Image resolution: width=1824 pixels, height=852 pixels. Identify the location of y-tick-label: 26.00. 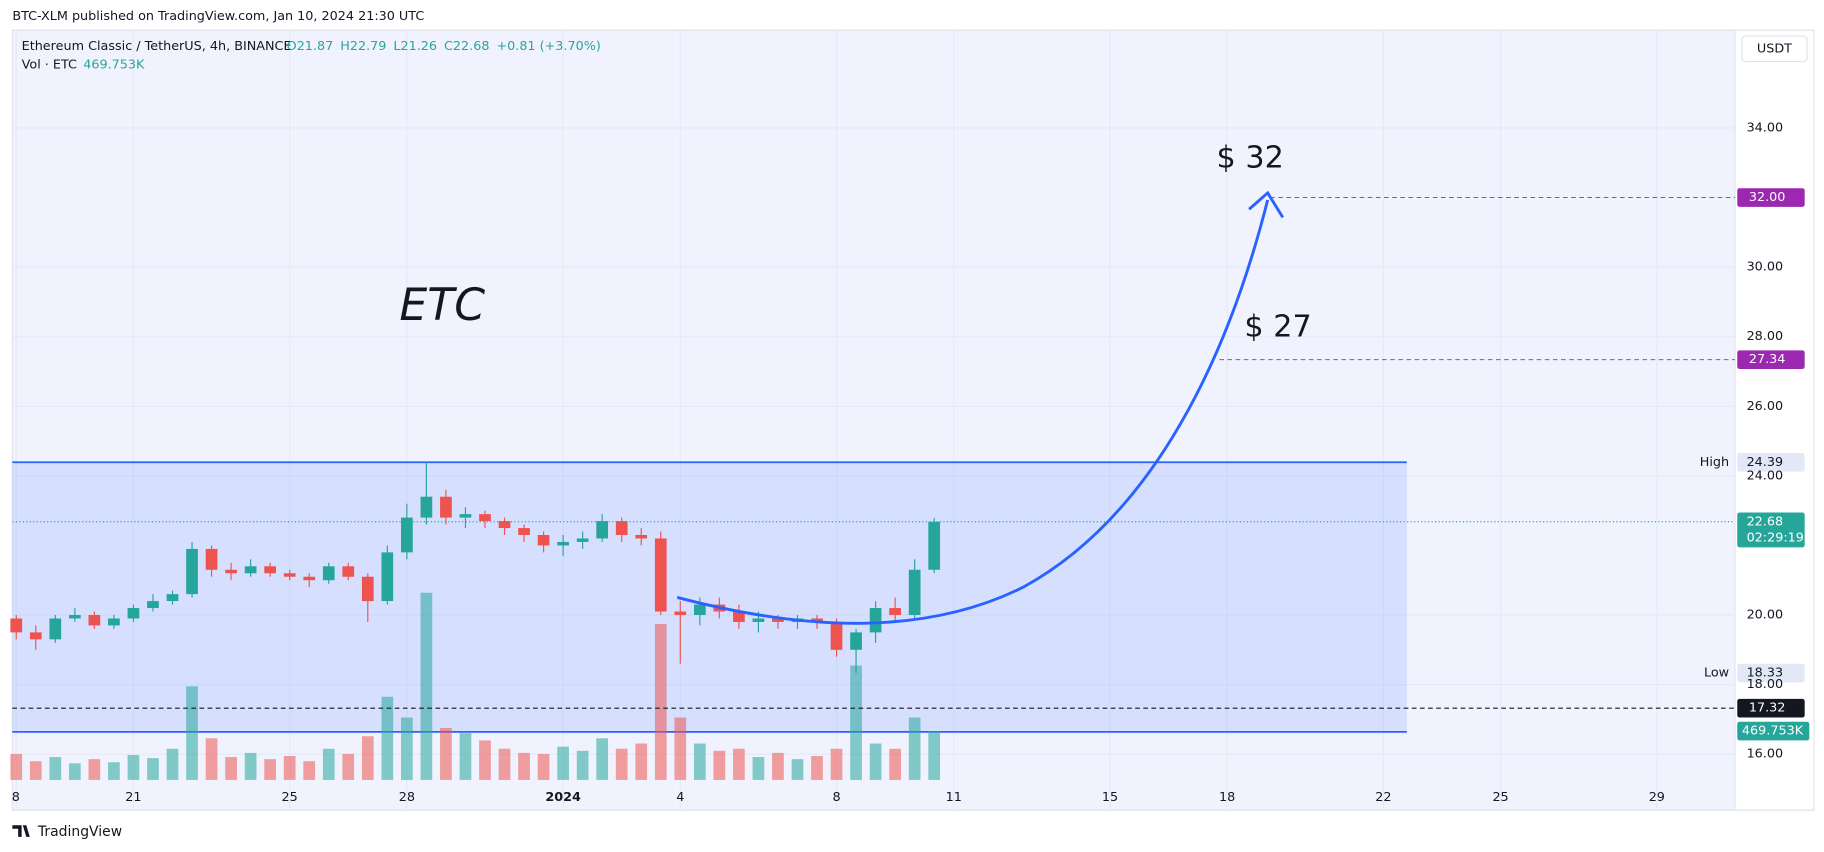
(1765, 406).